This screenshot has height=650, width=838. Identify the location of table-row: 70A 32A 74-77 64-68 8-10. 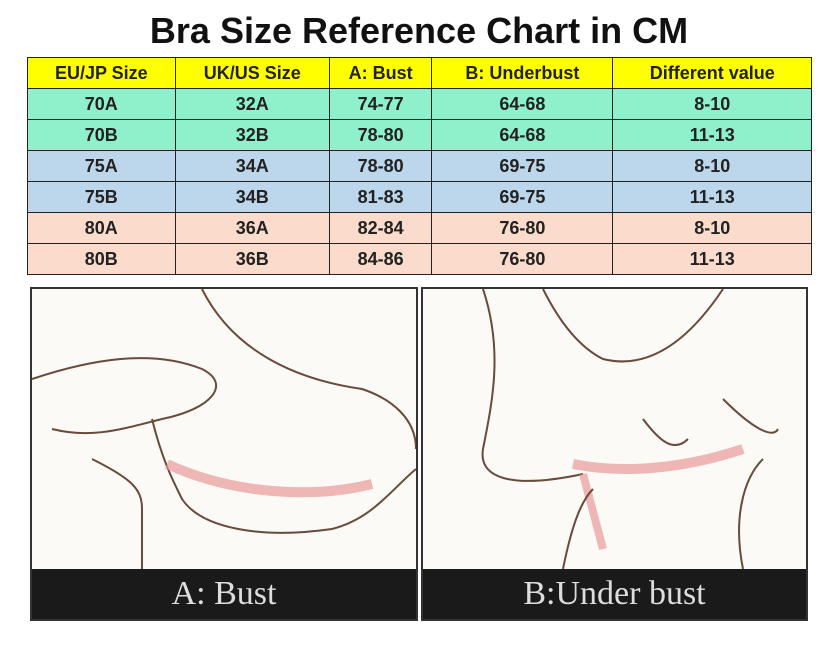
(419, 104).